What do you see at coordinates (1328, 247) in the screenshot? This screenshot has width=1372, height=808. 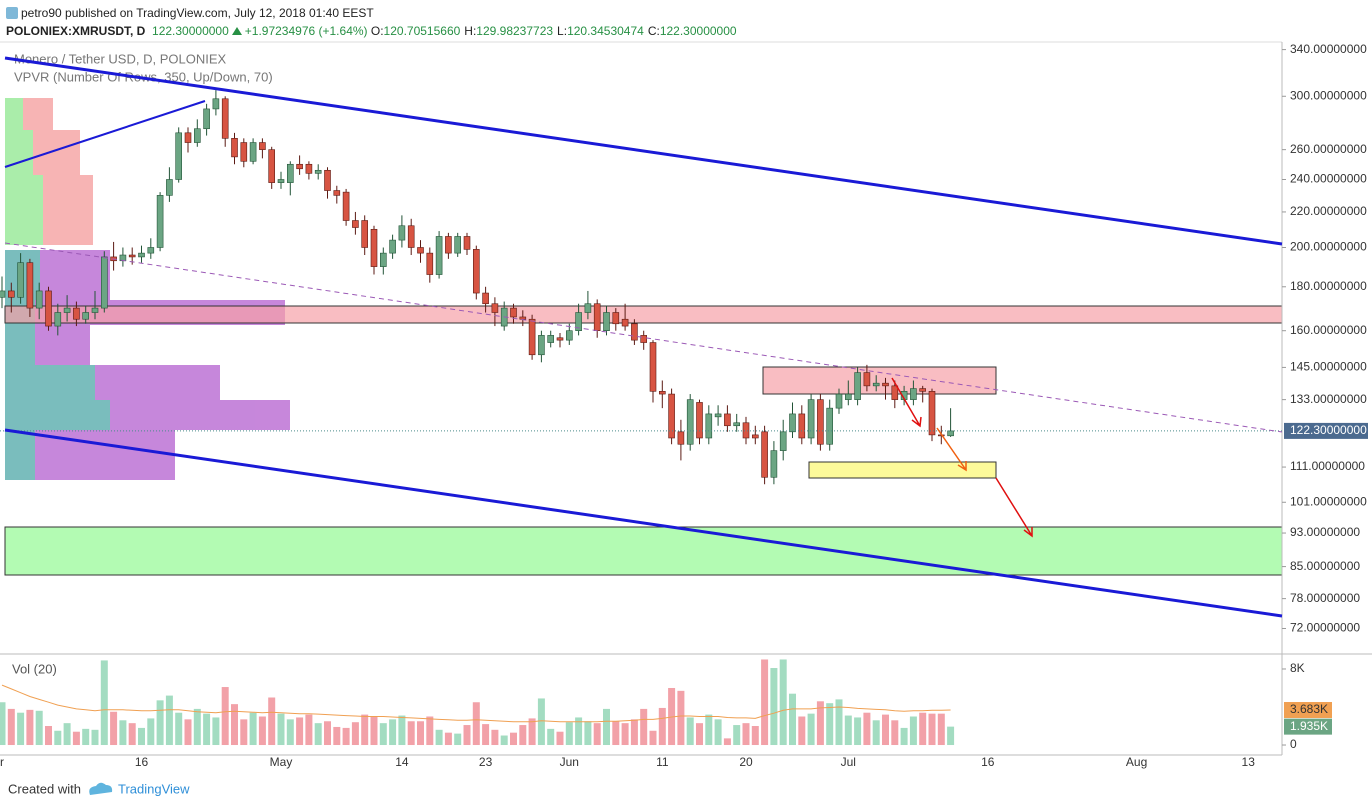 I see `y-tick-label: 200.00000000` at bounding box center [1328, 247].